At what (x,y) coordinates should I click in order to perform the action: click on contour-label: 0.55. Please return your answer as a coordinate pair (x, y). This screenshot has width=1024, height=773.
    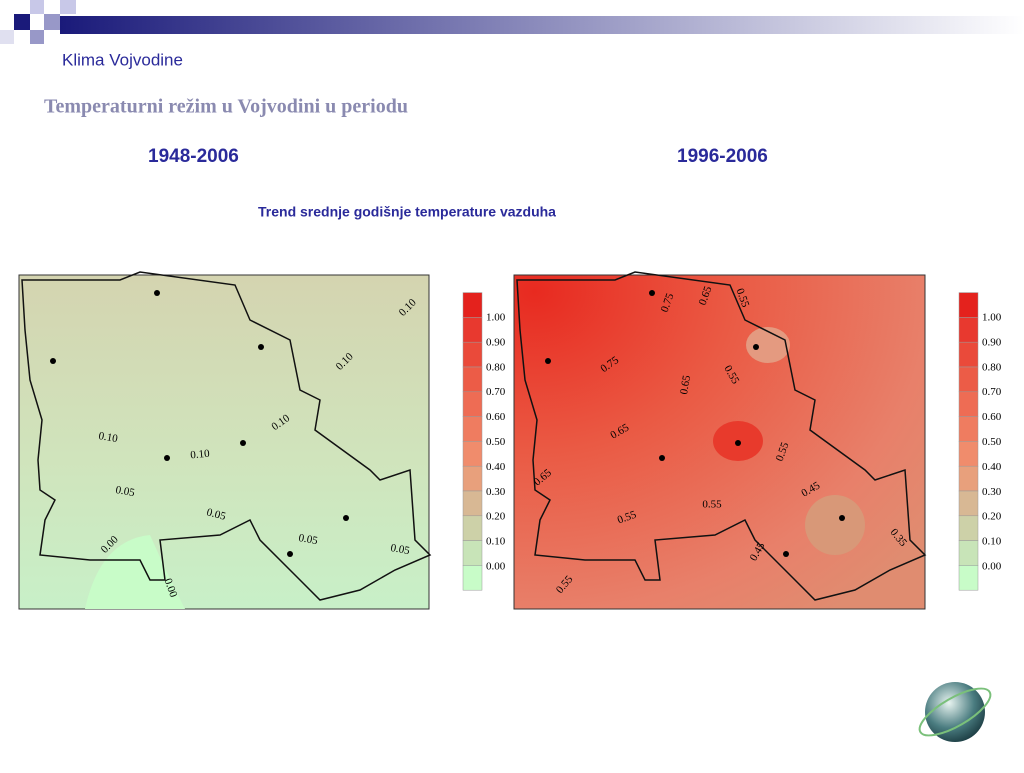
    Looking at the image, I should click on (712, 505).